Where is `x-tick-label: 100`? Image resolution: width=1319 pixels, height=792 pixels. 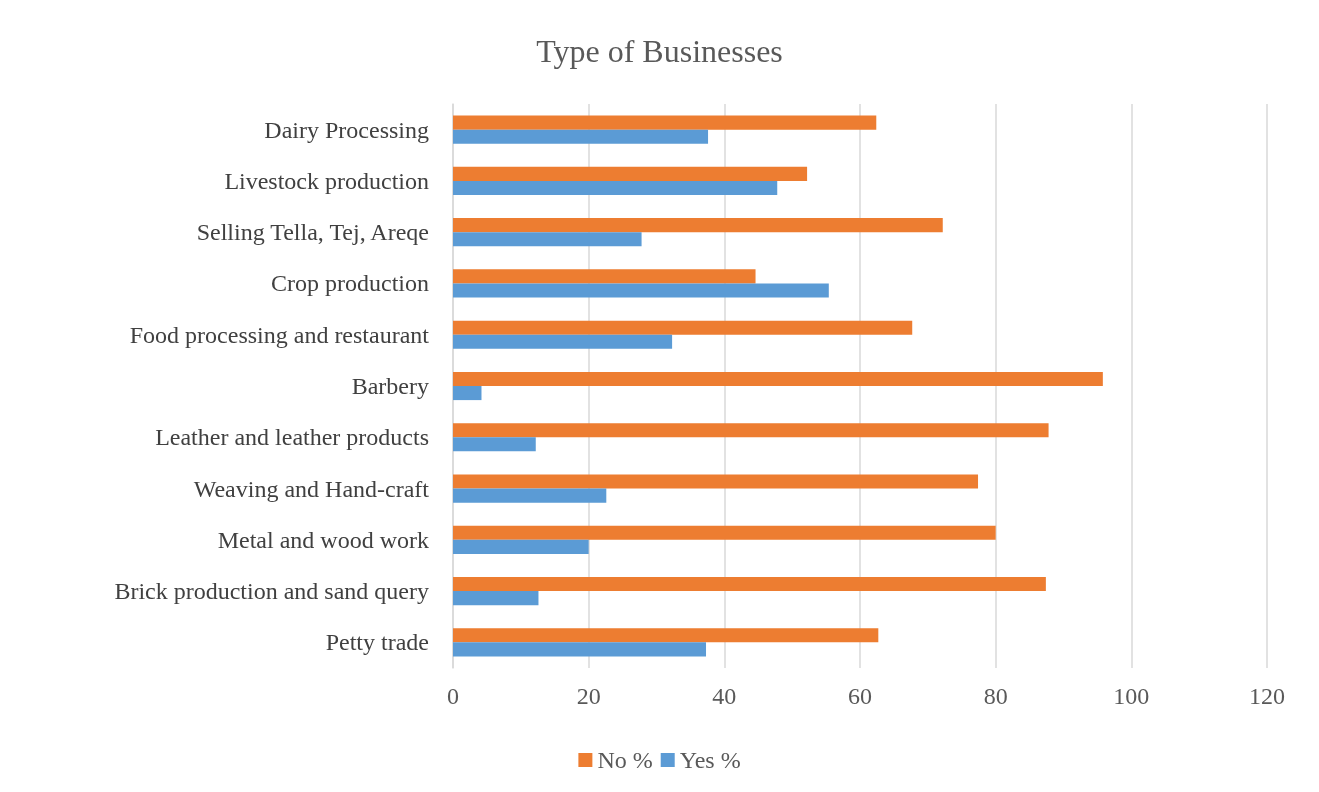 x-tick-label: 100 is located at coordinates (1131, 696).